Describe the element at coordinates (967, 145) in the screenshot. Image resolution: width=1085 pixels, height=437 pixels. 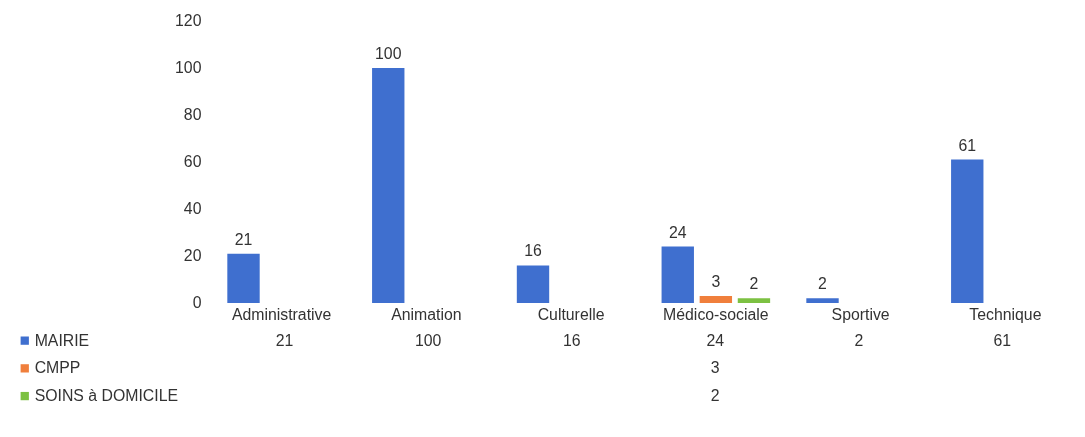
I see `annotation: 61` at that location.